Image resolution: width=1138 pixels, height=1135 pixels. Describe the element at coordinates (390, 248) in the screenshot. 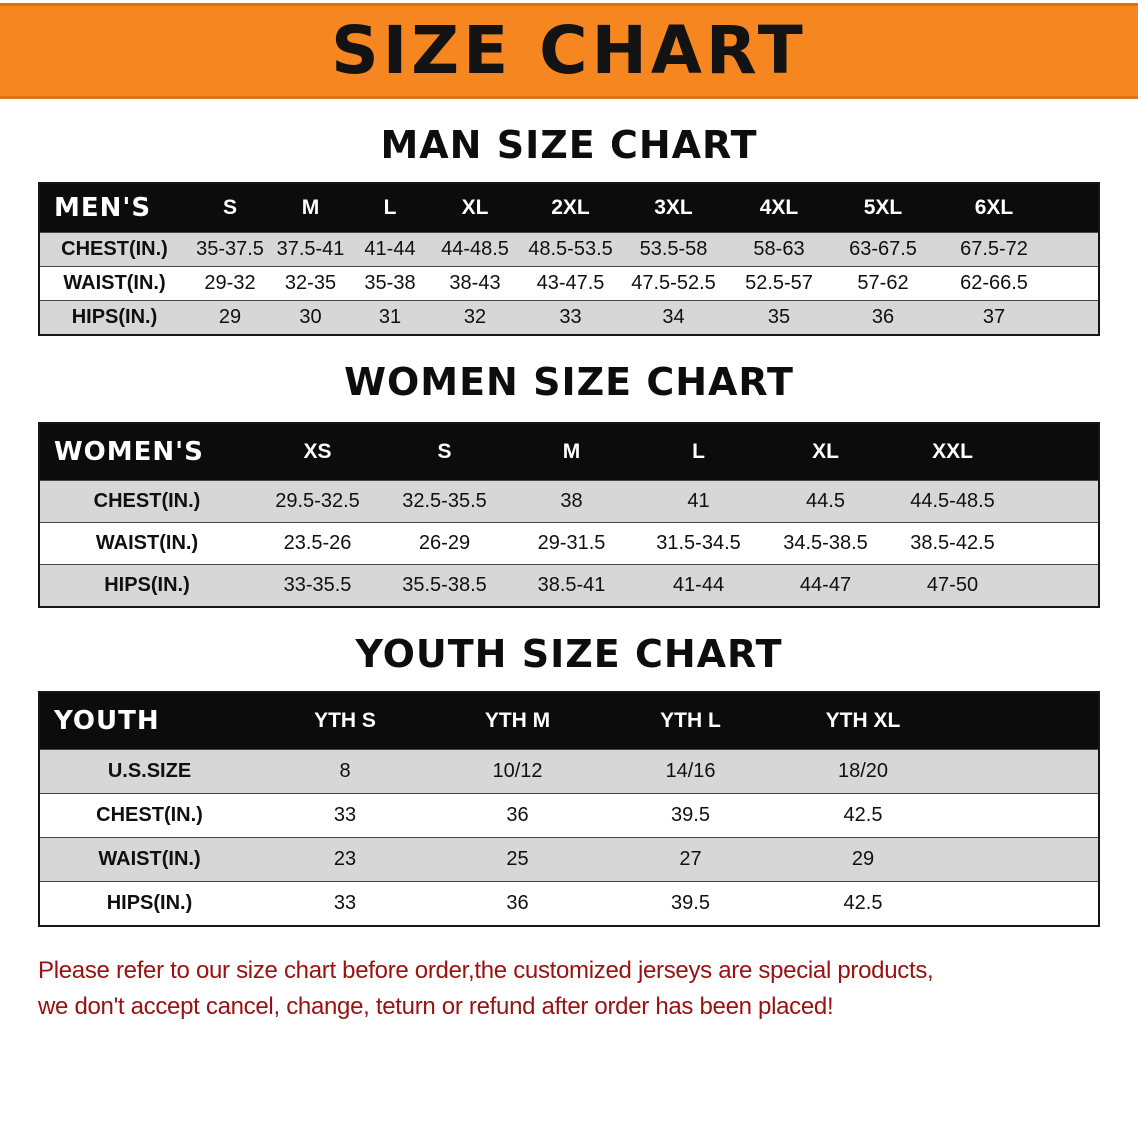

I see `size-value-cell: 41-44` at that location.